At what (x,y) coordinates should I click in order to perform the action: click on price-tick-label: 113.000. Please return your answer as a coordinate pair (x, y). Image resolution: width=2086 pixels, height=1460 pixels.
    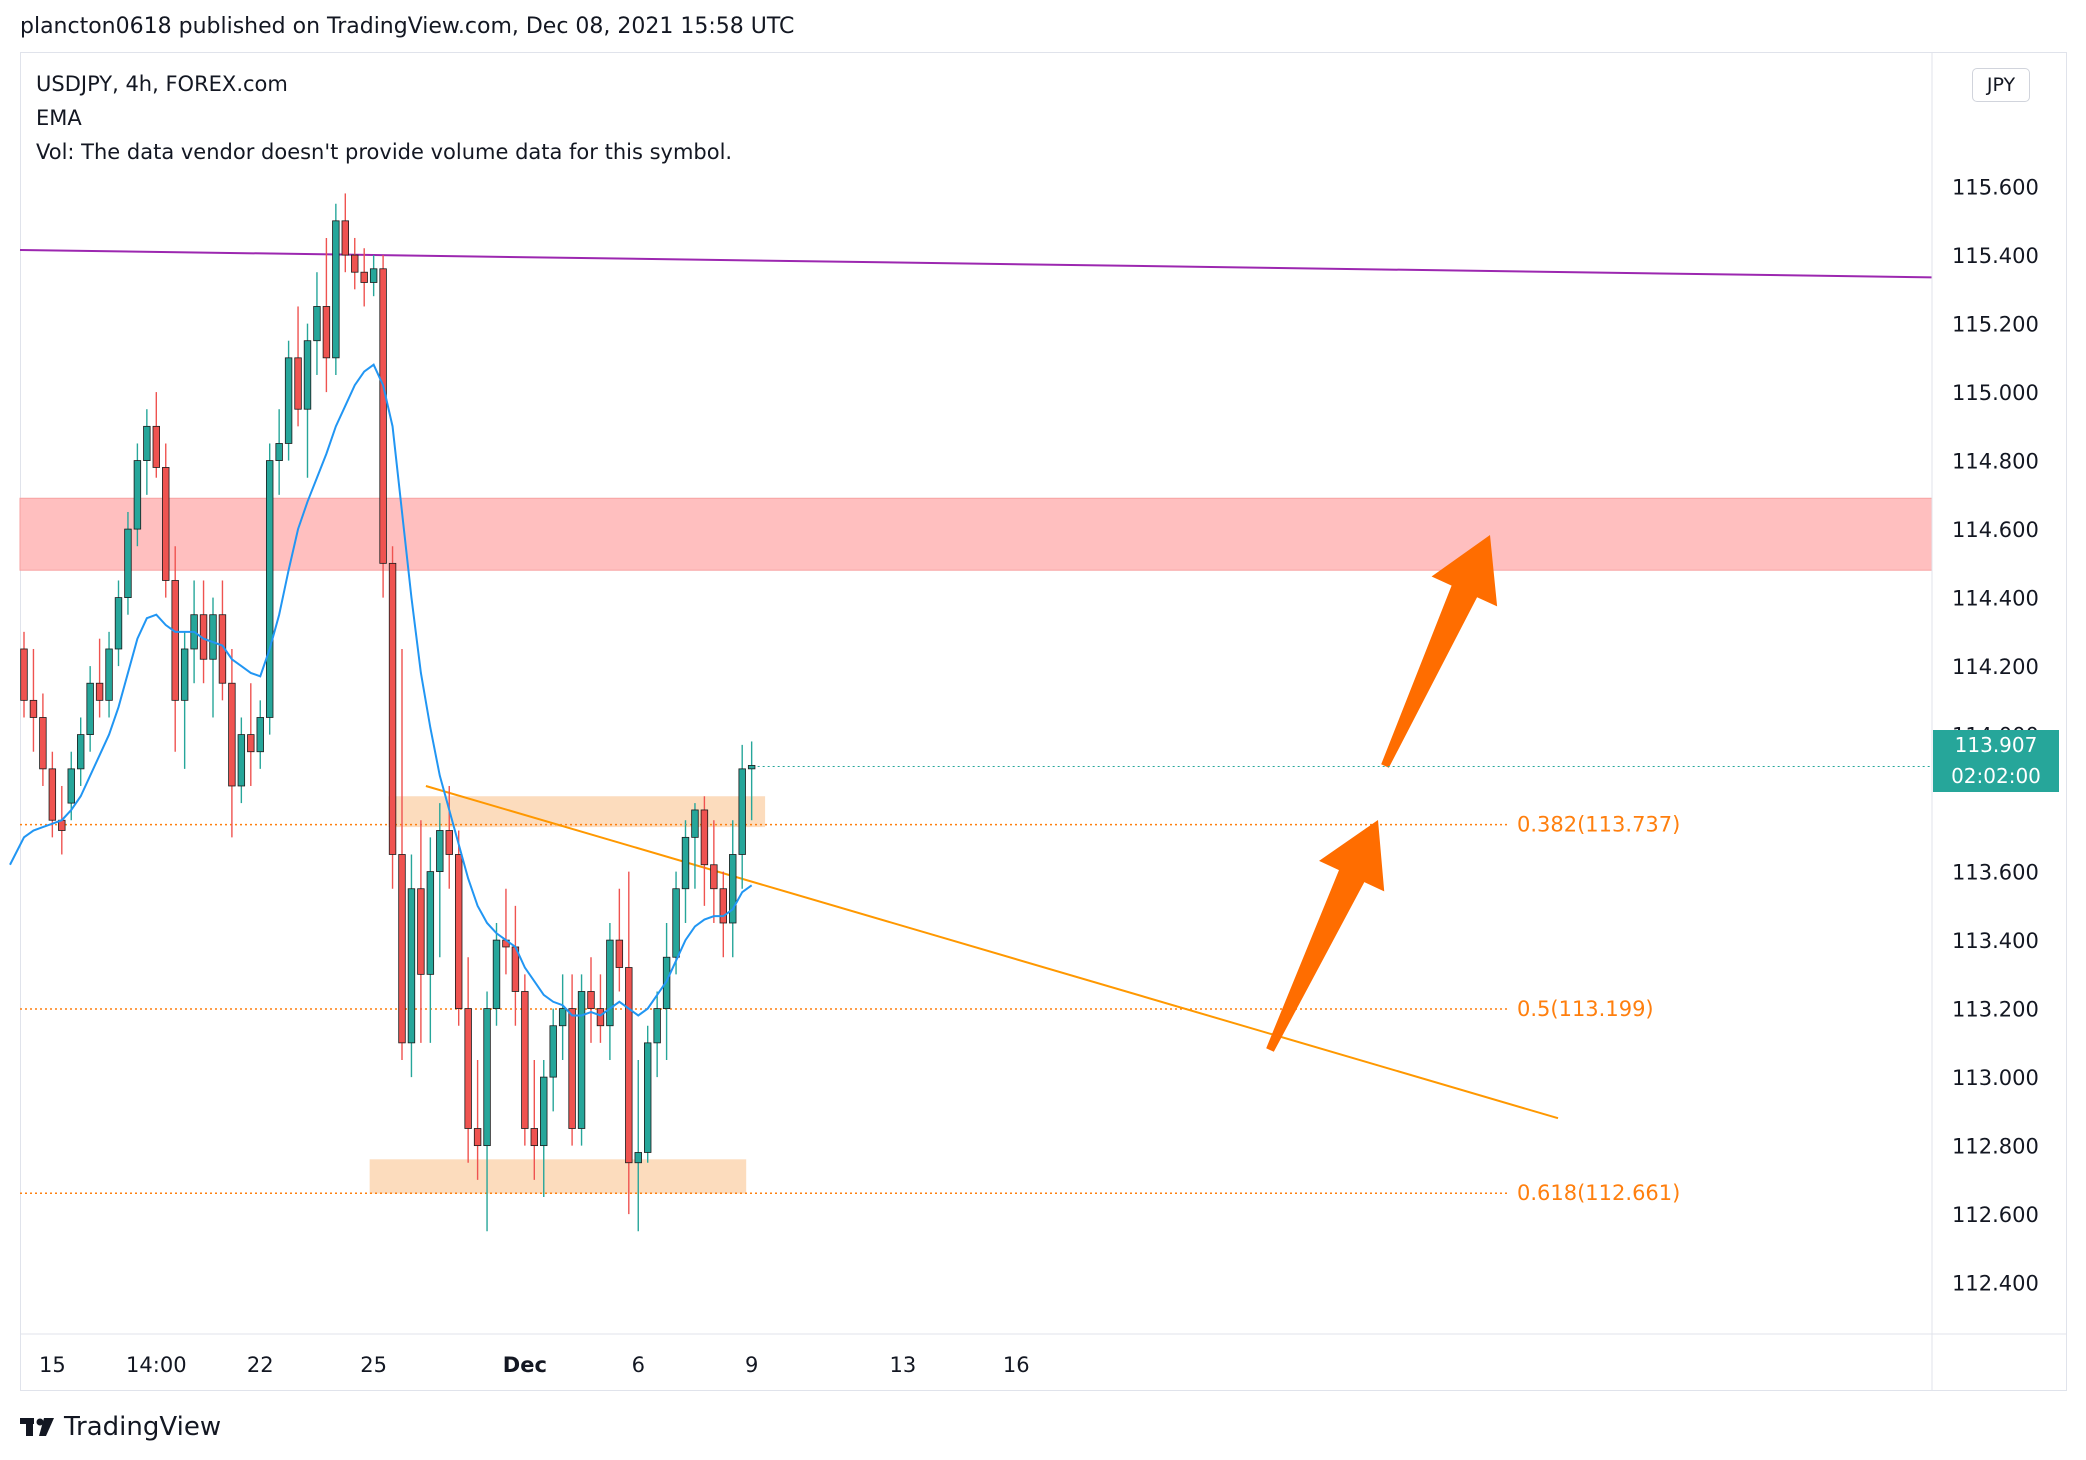
    Looking at the image, I should click on (1995, 1078).